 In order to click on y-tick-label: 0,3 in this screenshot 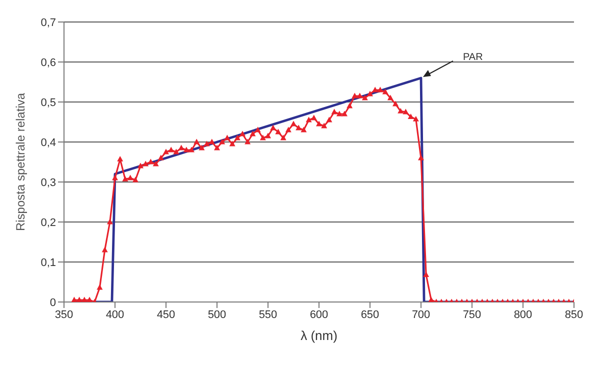, I will do `click(48, 182)`.